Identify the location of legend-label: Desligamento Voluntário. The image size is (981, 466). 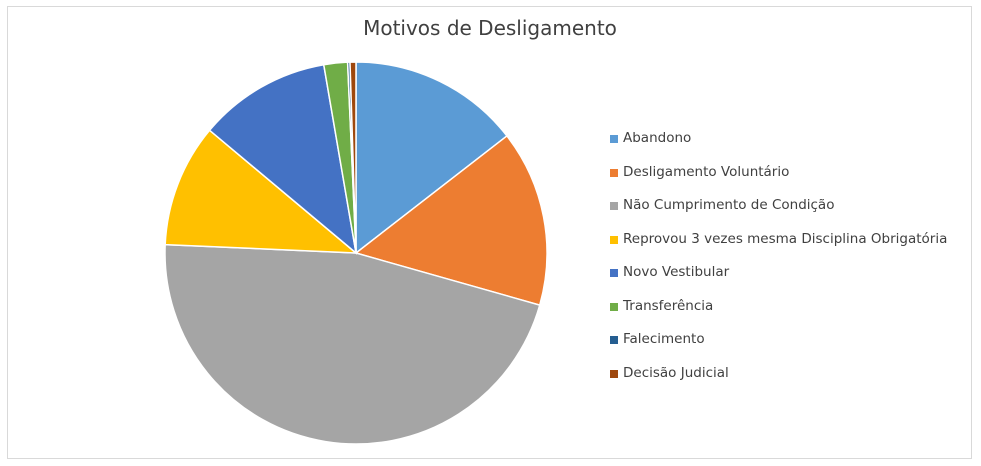
(706, 171).